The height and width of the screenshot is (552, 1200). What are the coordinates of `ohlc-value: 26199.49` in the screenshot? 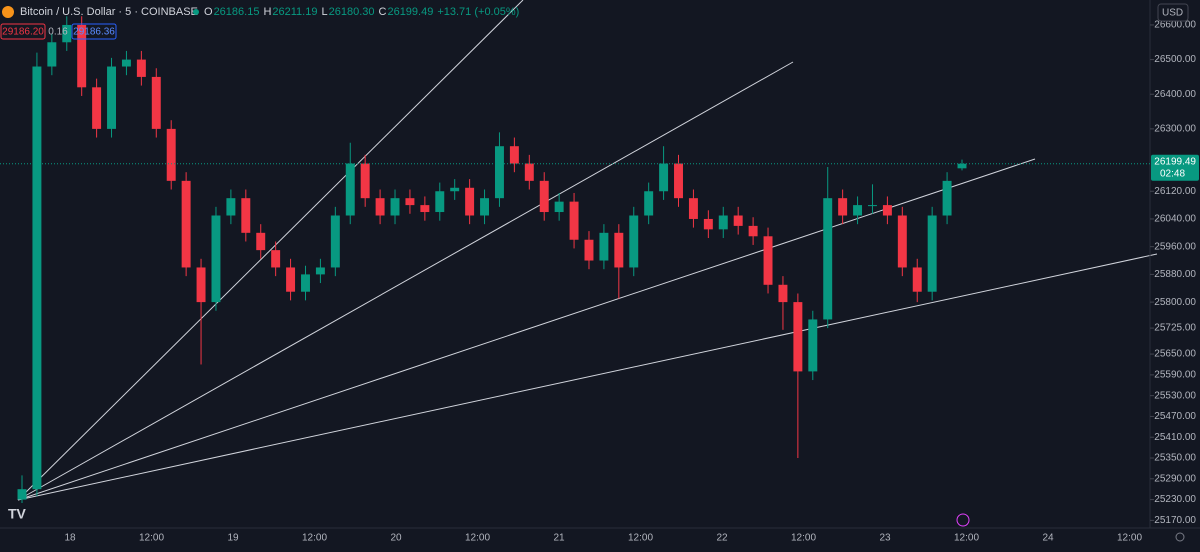 It's located at (410, 12).